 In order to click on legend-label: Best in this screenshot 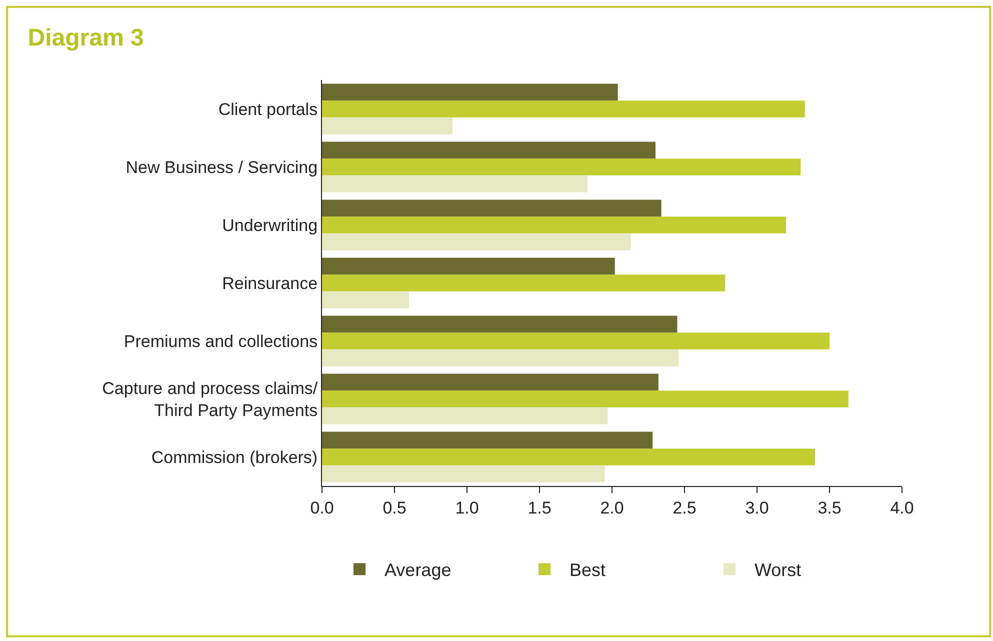, I will do `click(588, 570)`.